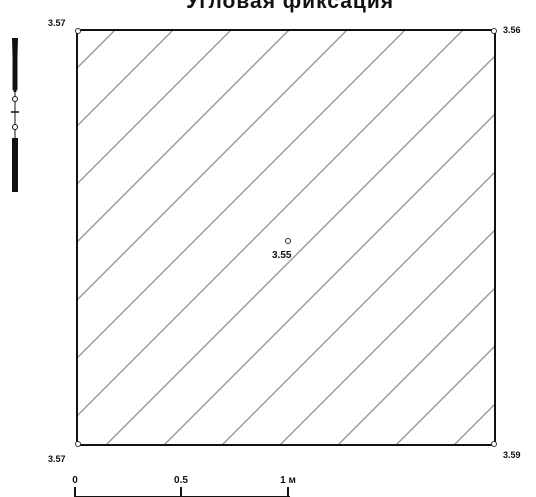 The height and width of the screenshot is (497, 536). I want to click on scale-label-0: 0, so click(75, 480).